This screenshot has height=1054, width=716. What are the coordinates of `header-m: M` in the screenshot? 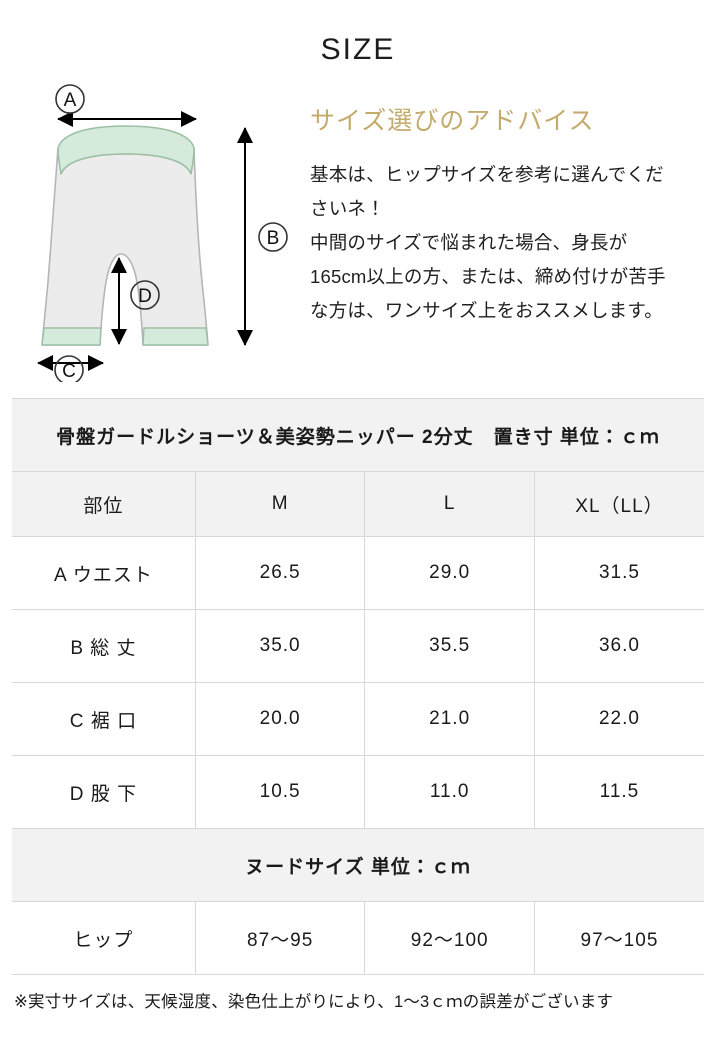 It's located at (280, 504).